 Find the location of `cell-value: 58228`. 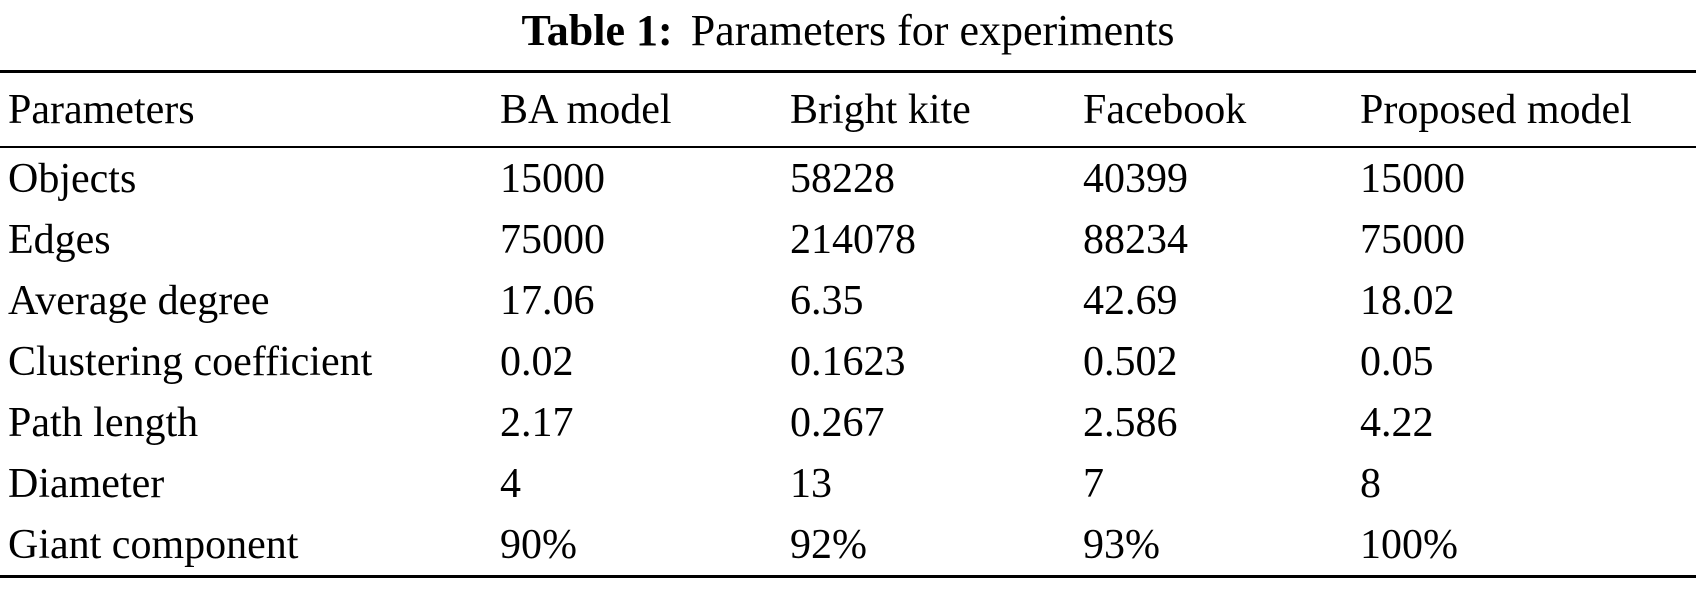

cell-value: 58228 is located at coordinates (842, 178).